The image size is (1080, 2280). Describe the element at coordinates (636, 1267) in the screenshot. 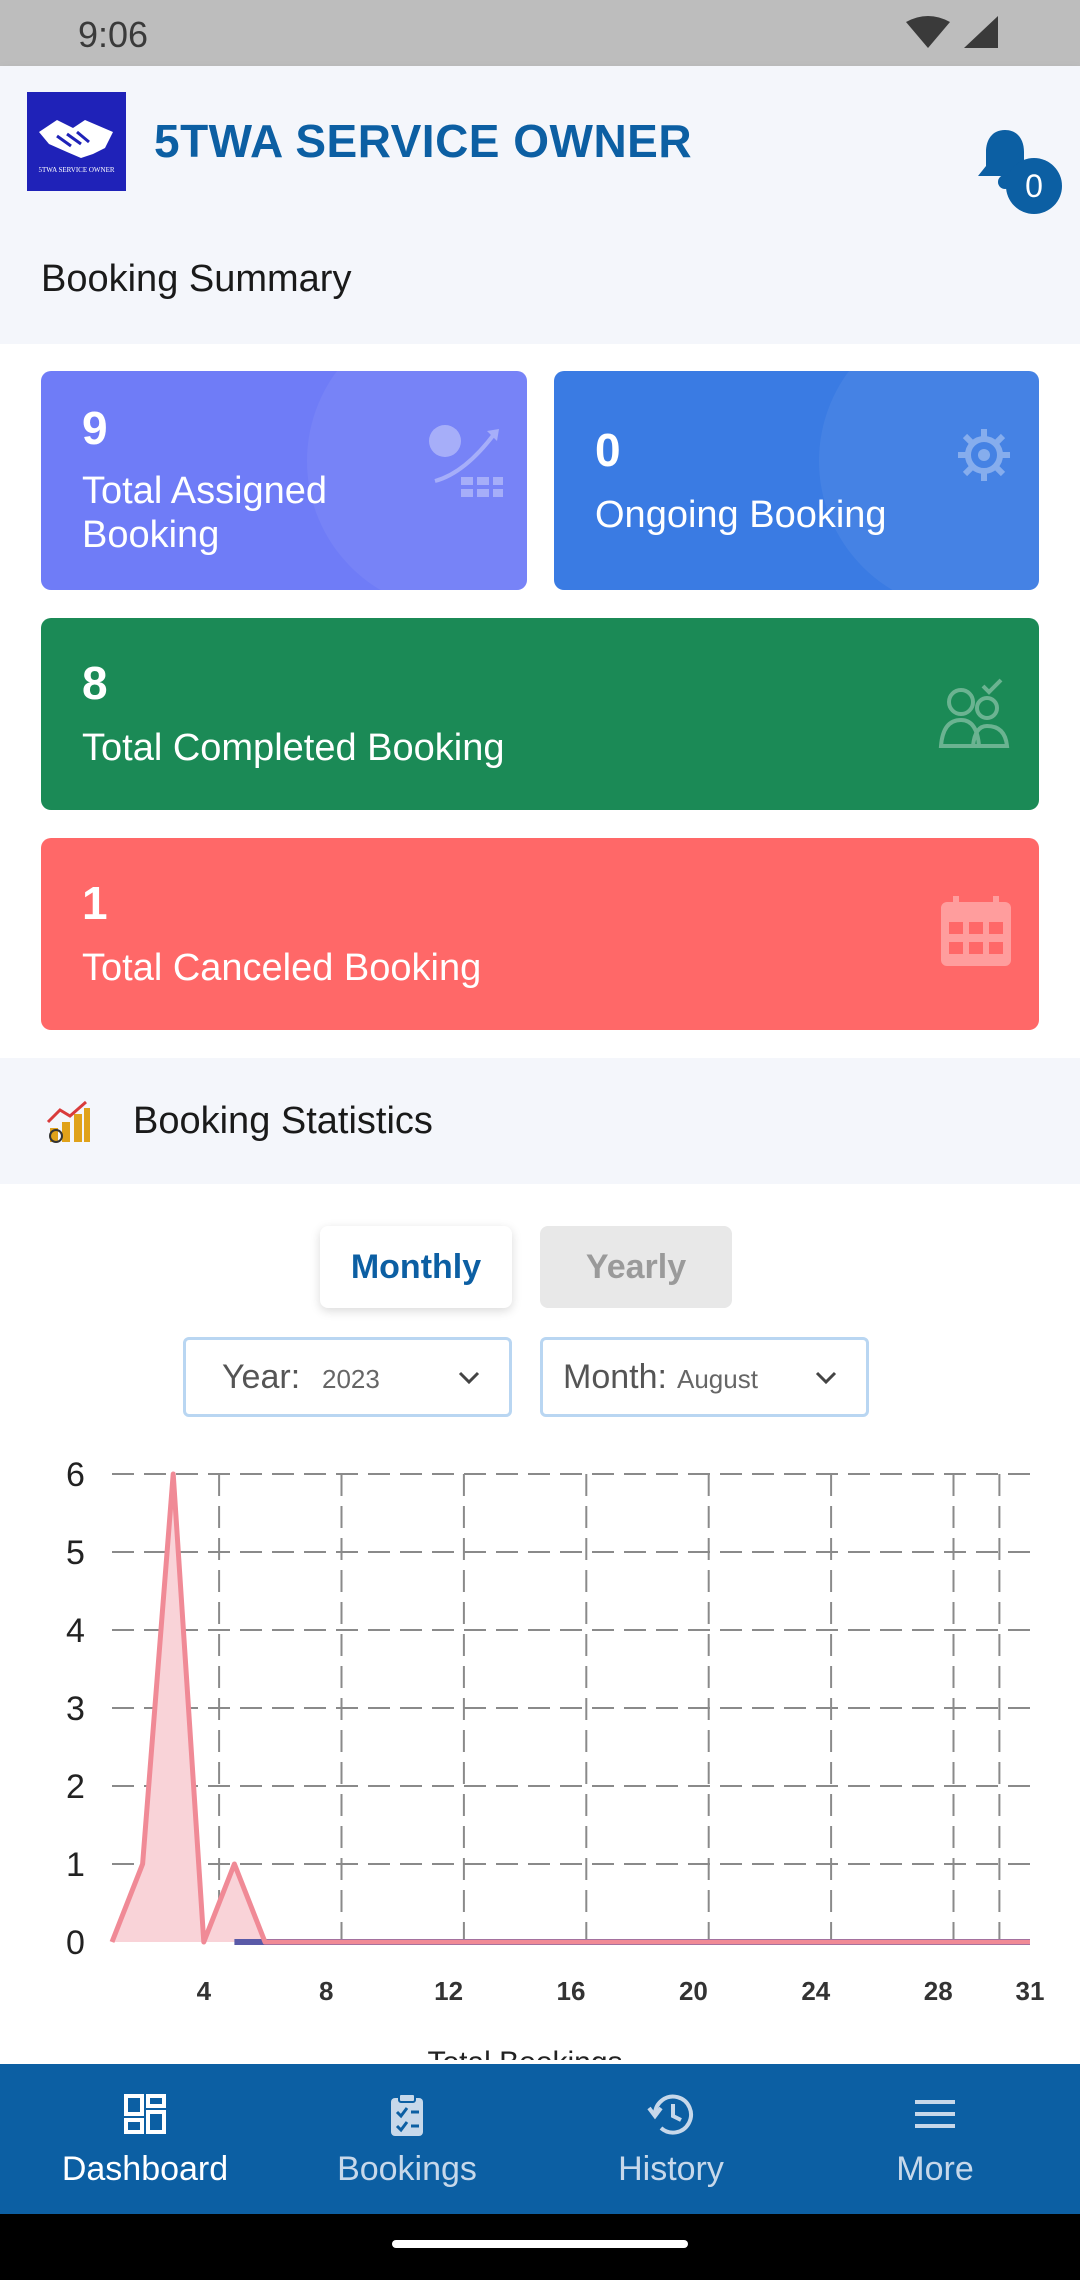

I see `yearly-tab: Yearly` at that location.